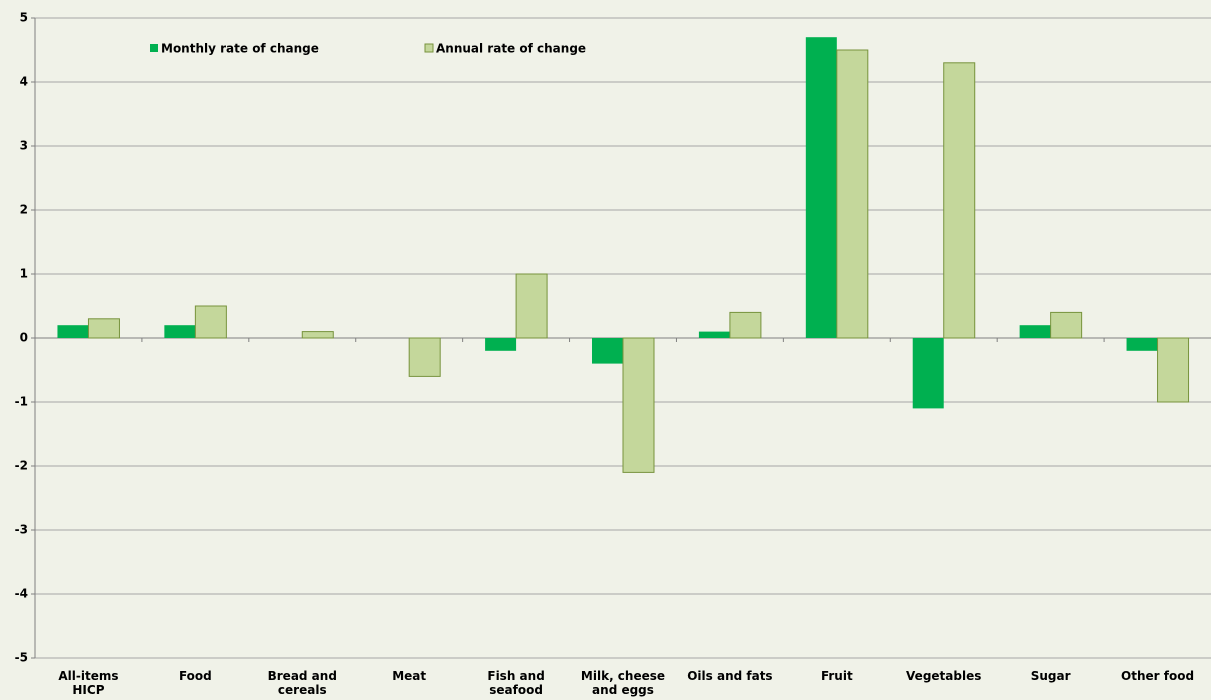  Describe the element at coordinates (944, 676) in the screenshot. I see `x-tick-label: Vegetables` at that location.